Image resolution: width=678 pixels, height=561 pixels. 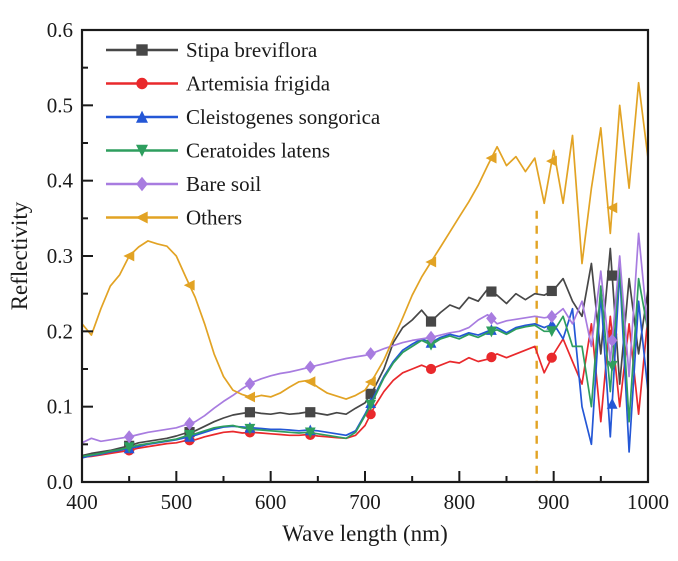 I want to click on x-tick-label: 800, so click(x=460, y=502).